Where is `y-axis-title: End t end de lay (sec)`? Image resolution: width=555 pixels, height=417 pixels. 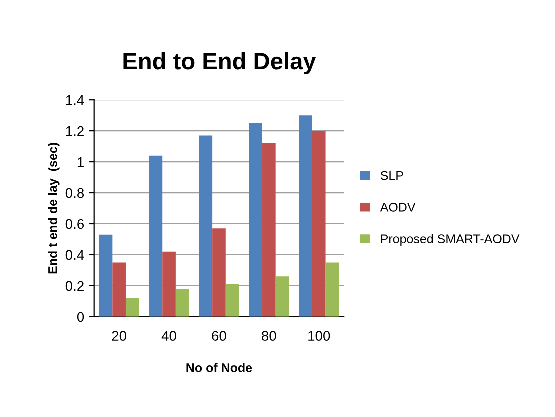 y-axis-title: End t end de lay (sec) is located at coordinates (54, 208).